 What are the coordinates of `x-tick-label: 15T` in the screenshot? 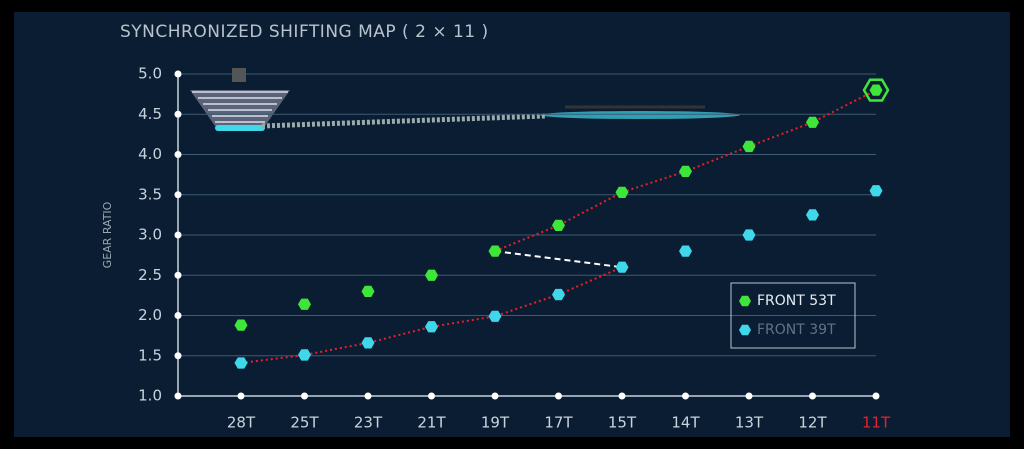 It's located at (622, 423).